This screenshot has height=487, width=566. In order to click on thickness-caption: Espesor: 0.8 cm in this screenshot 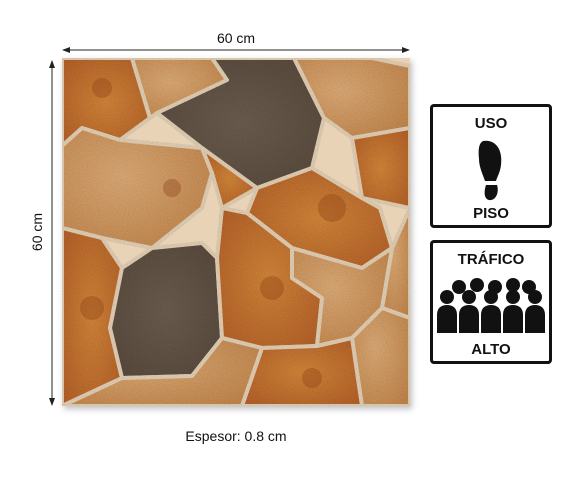, I will do `click(236, 436)`.